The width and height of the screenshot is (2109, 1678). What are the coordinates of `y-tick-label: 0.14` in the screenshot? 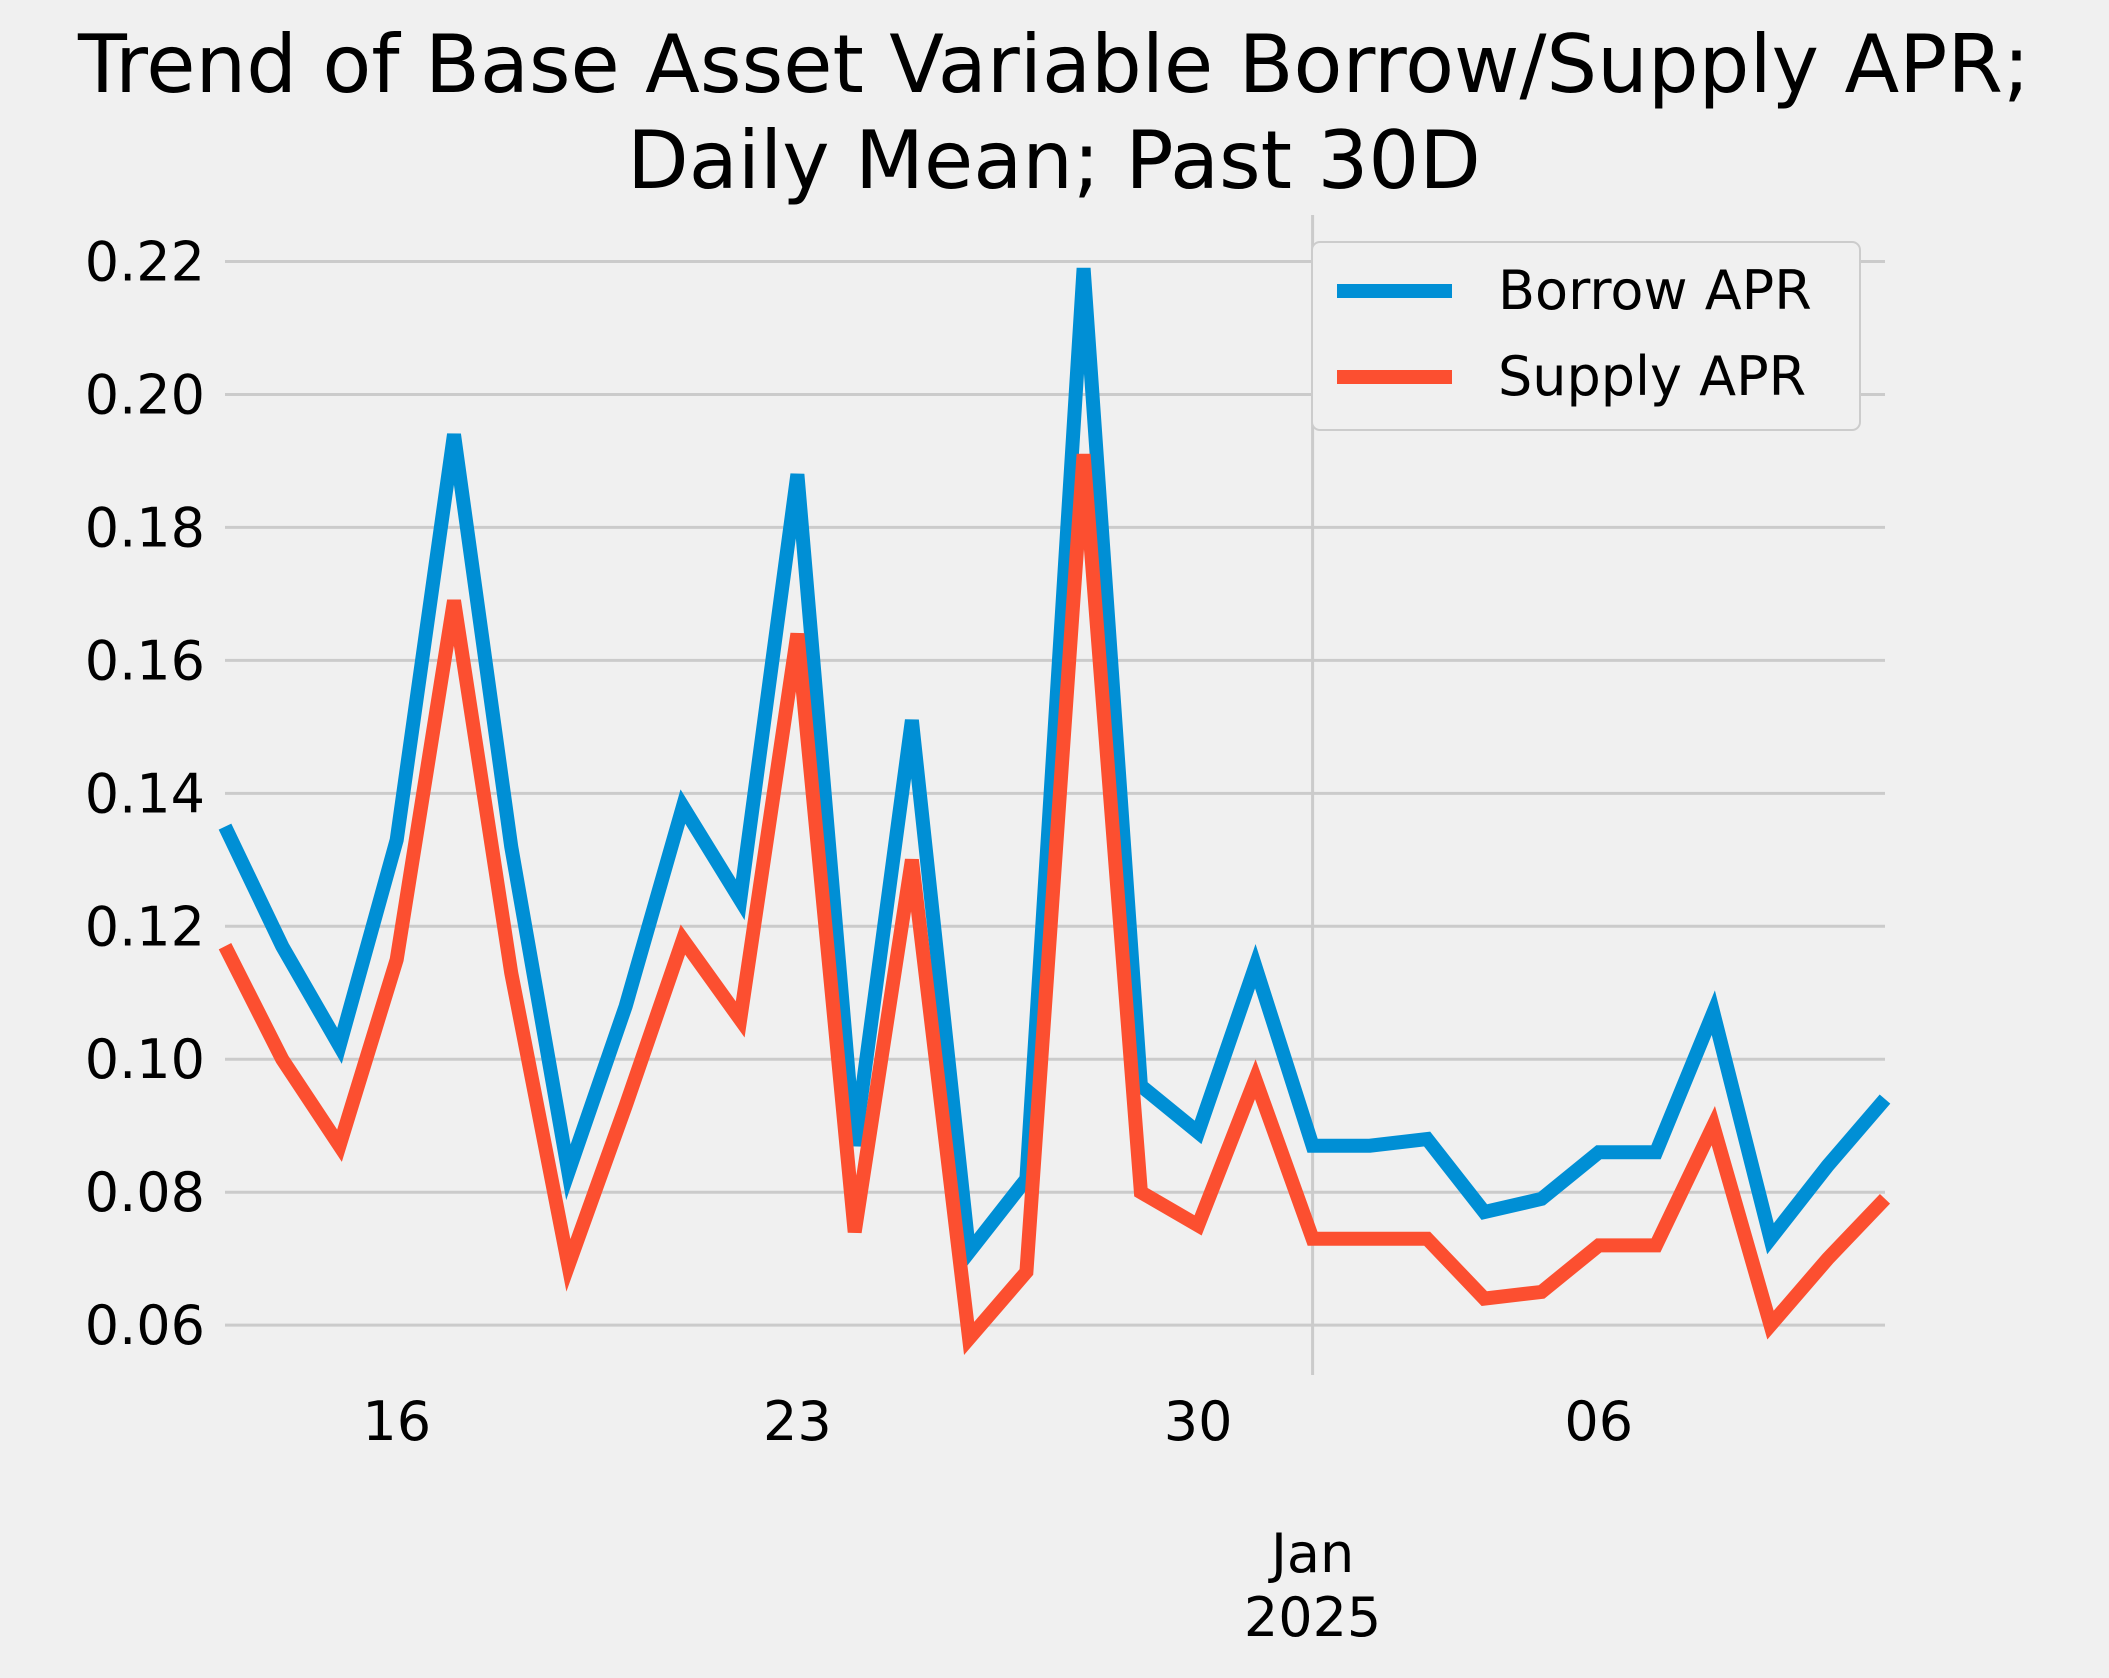 It's located at (145, 793).